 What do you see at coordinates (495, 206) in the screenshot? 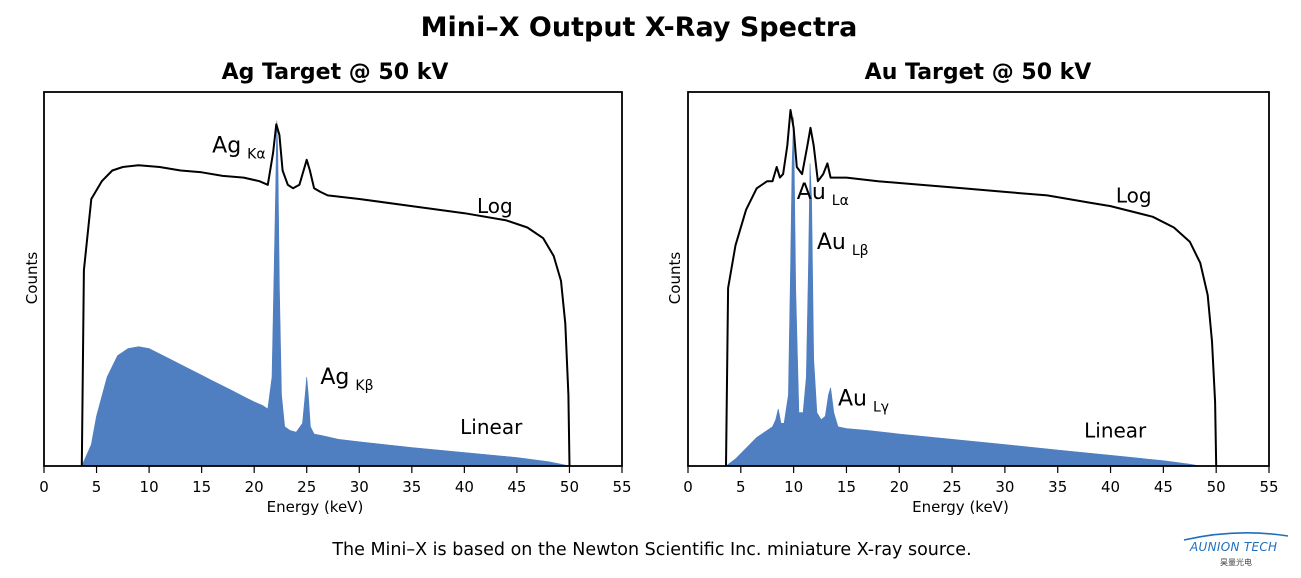
I see `chart-1-curve-label: Log` at bounding box center [495, 206].